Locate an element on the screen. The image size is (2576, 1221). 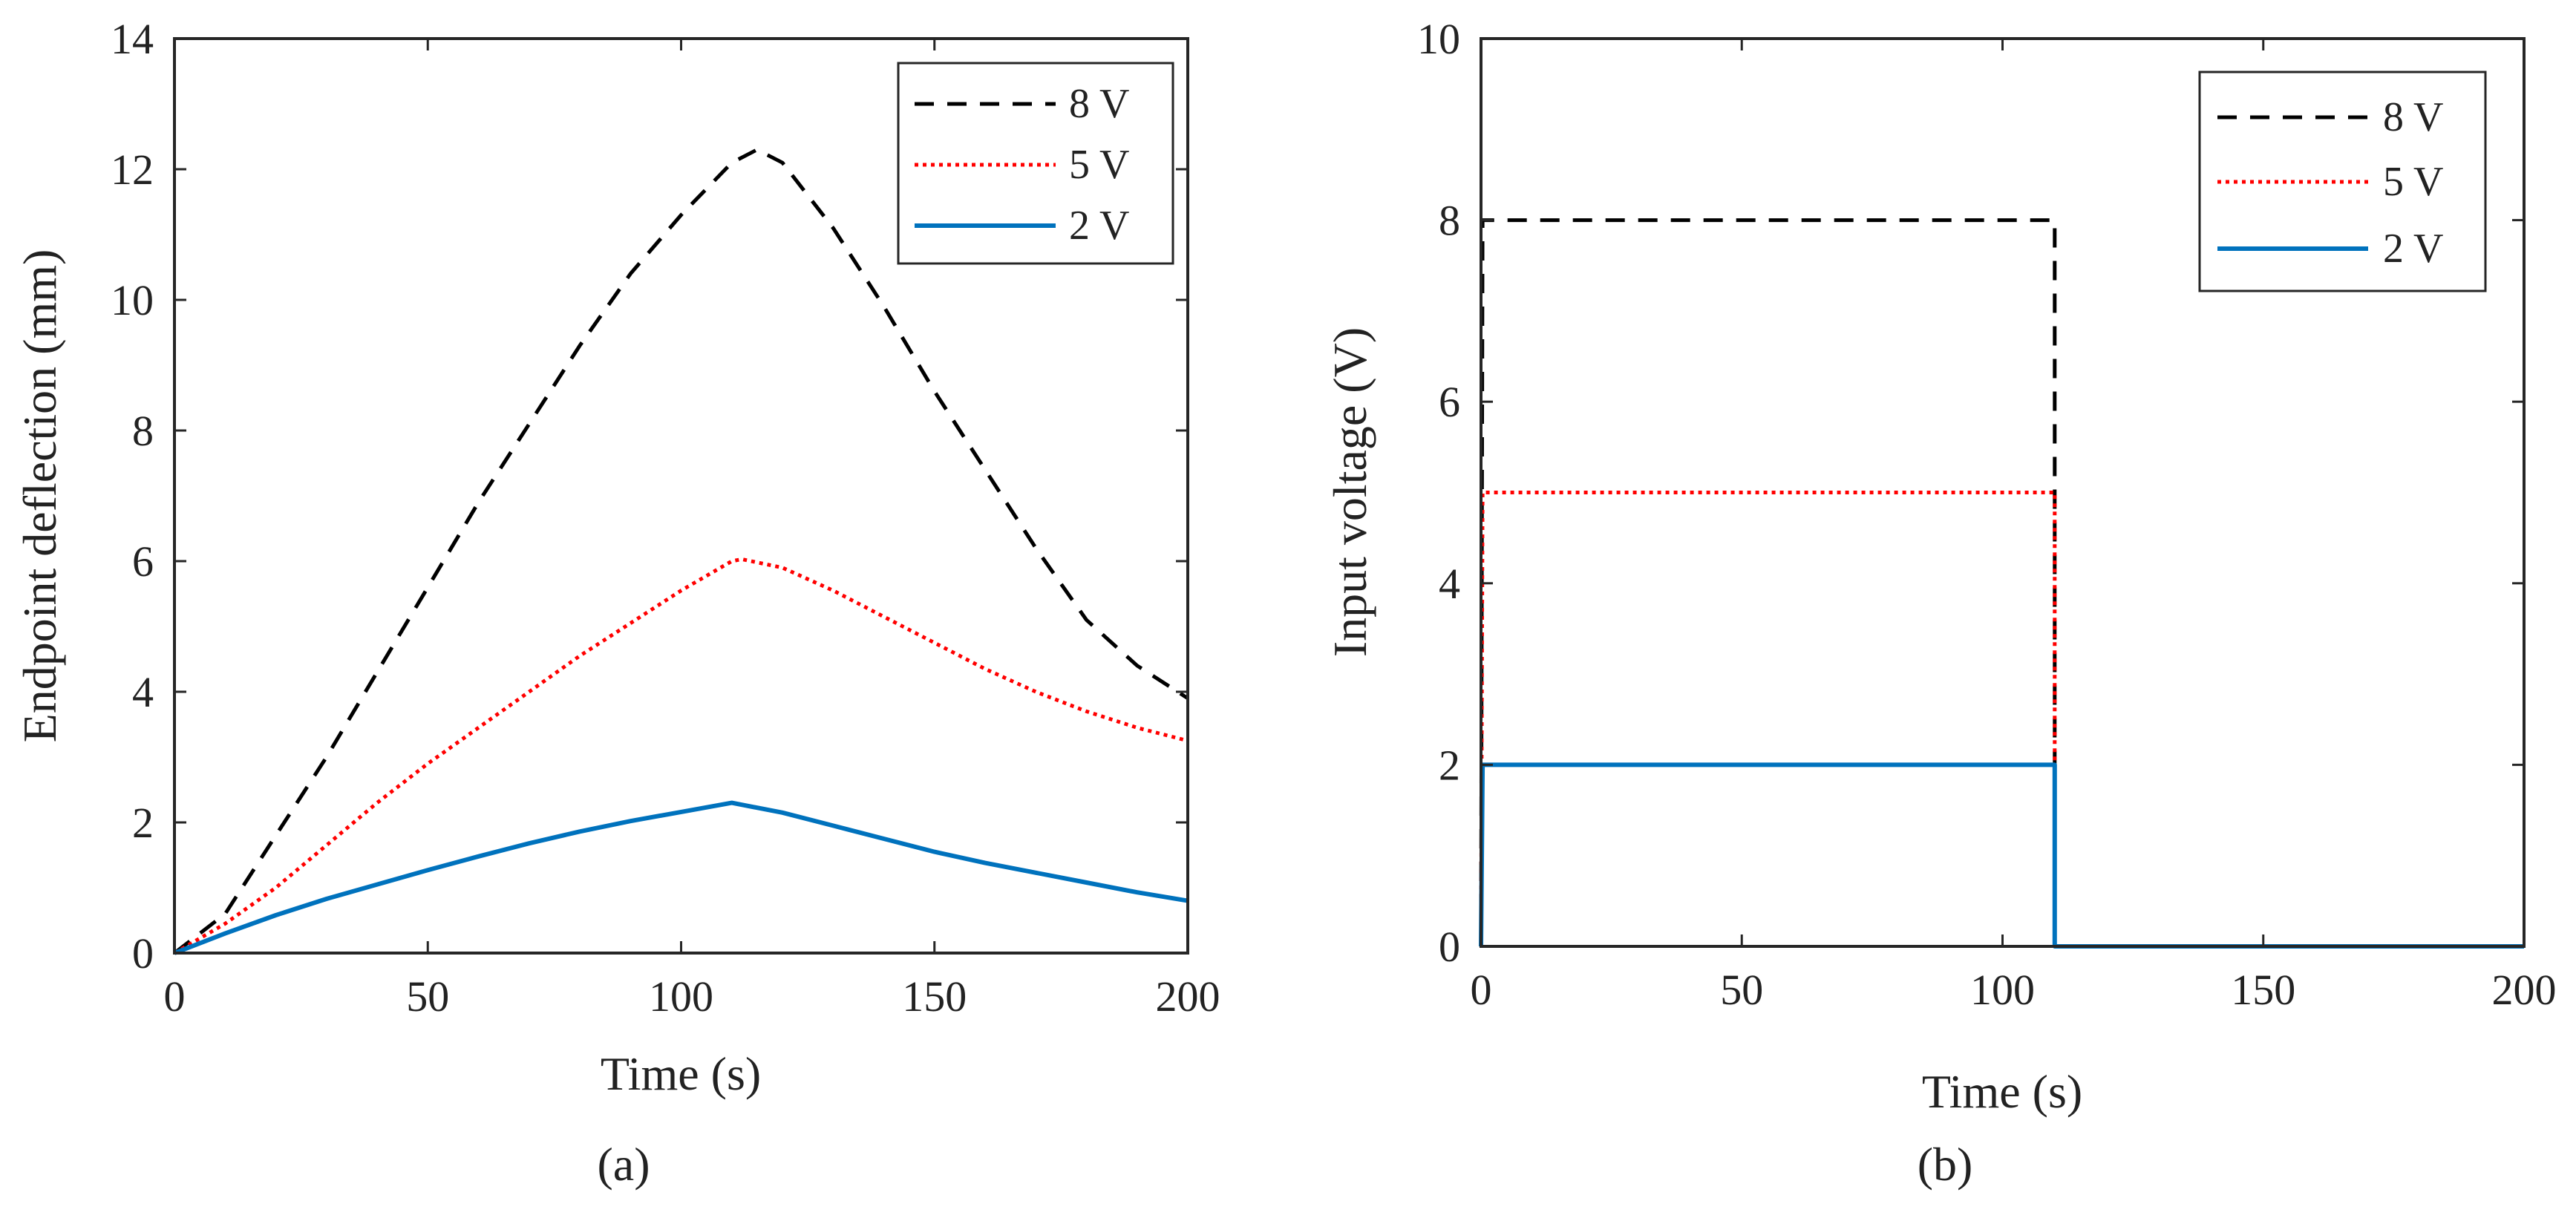
panel-b-x-tick-label: 200 is located at coordinates (2525, 990).